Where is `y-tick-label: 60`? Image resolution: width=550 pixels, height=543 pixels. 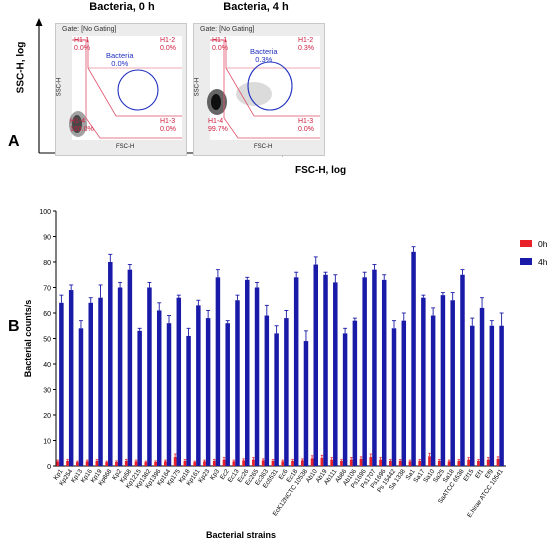
y-tick-label: 60 is located at coordinates (47, 314).